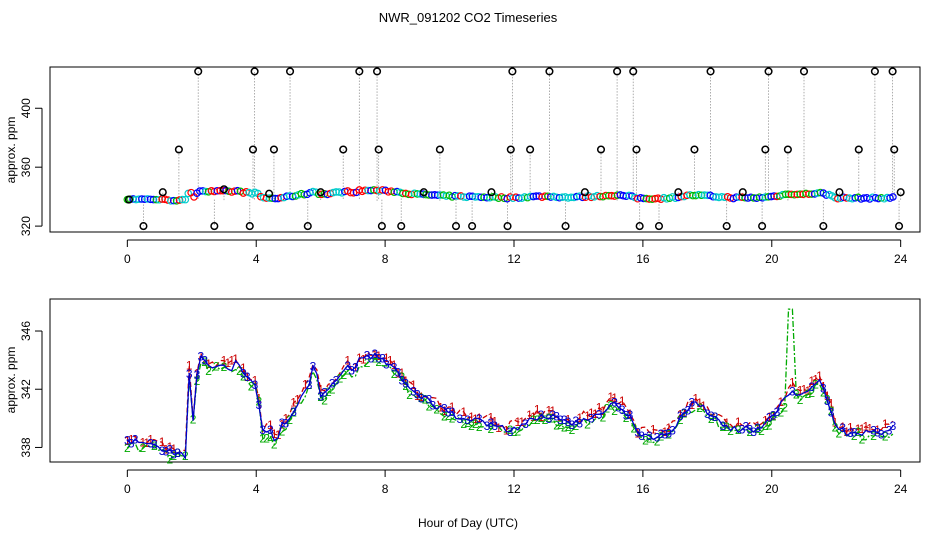  I want to click on top-x-tick-label: 16, so click(643, 259).